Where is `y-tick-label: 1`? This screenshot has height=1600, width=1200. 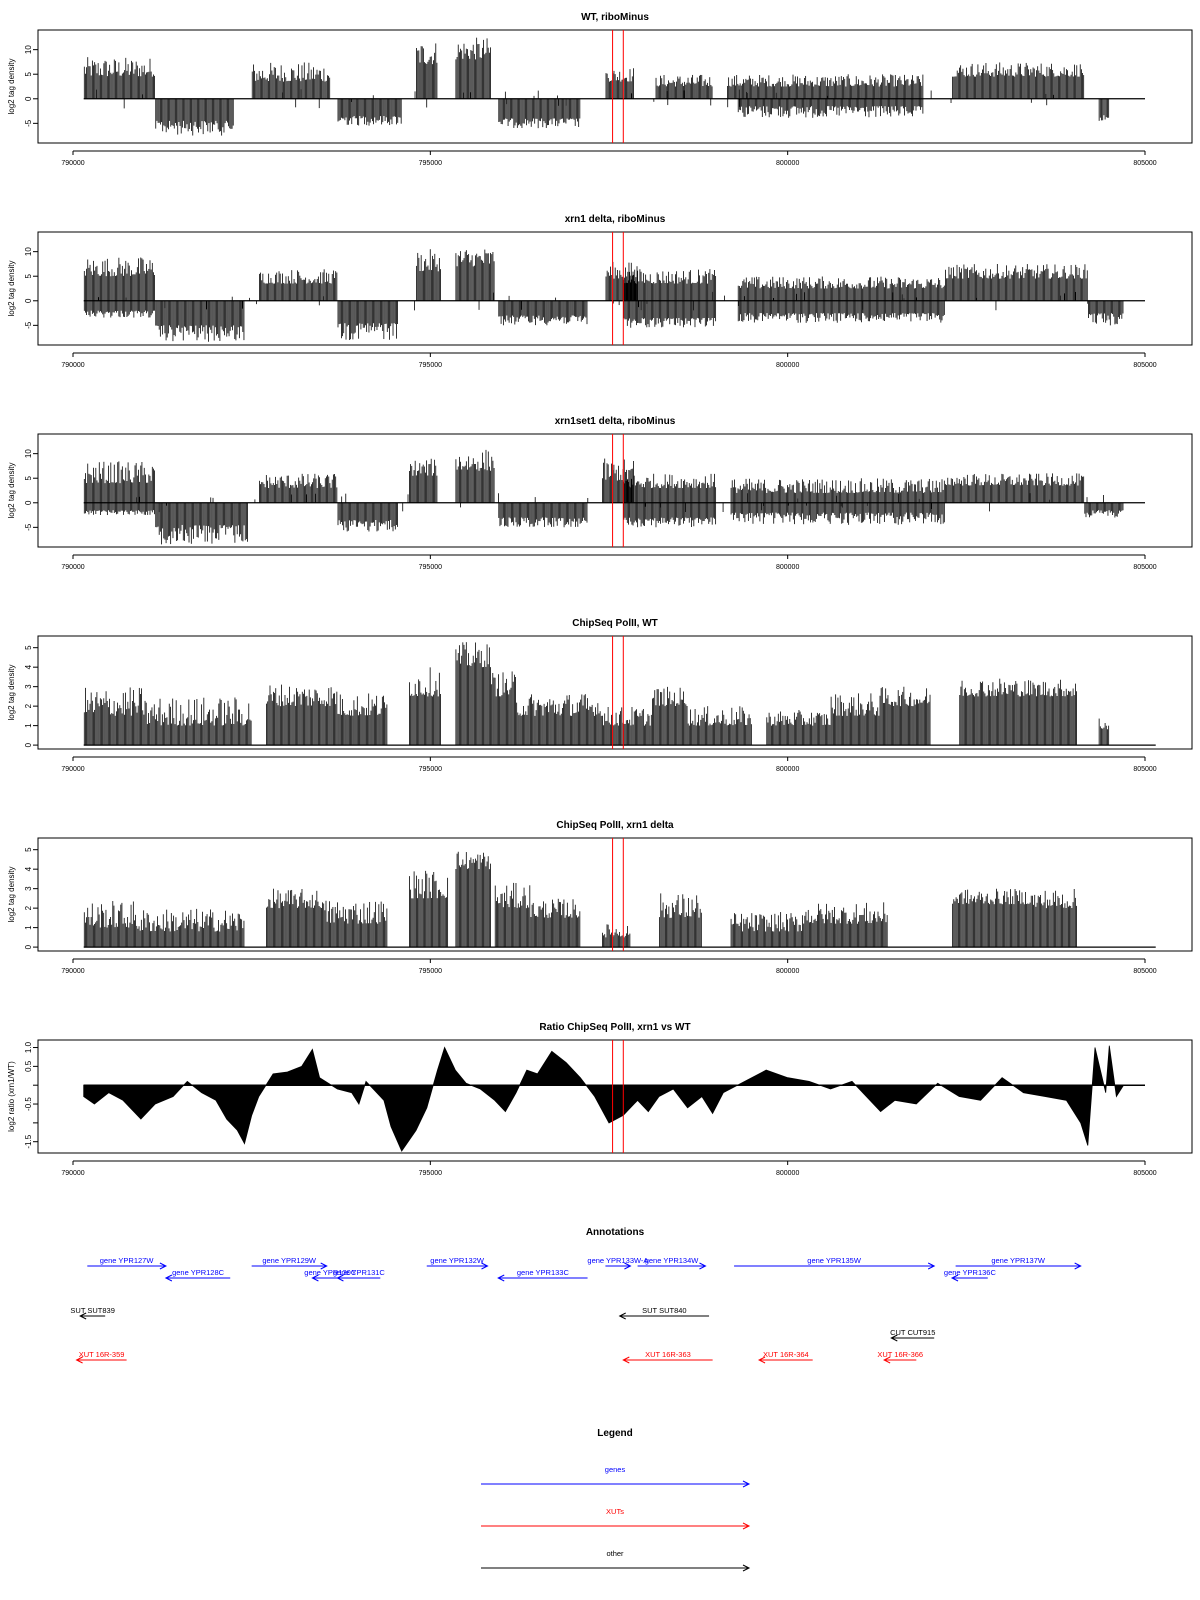
y-tick-label: 1 is located at coordinates (28, 927).